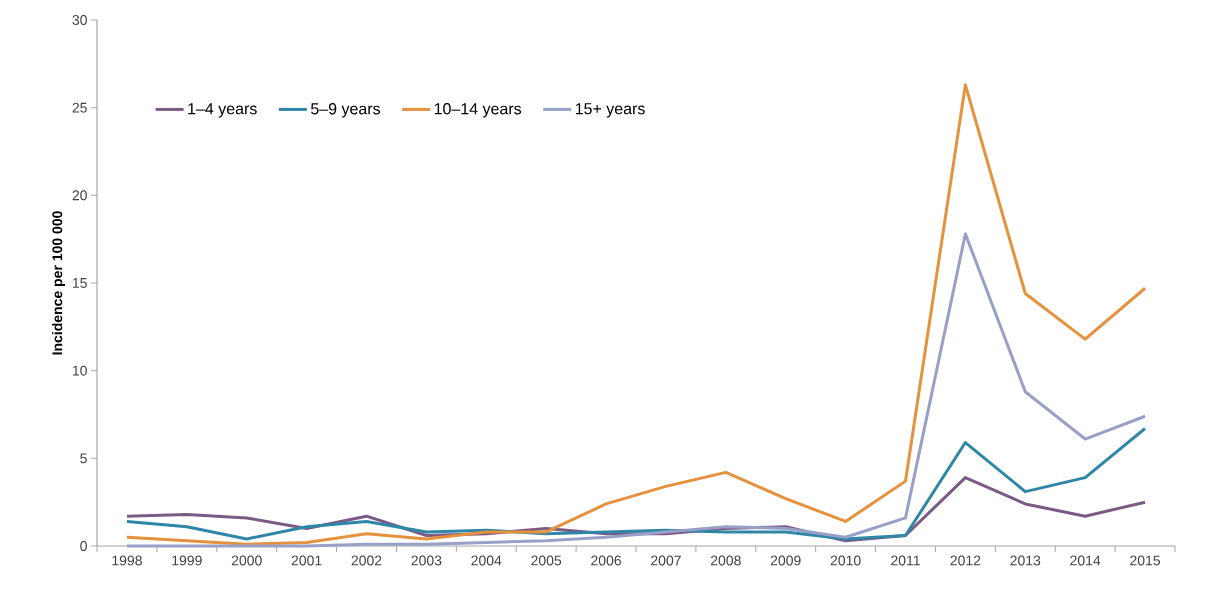  What do you see at coordinates (1145, 560) in the screenshot?
I see `x-tick-label: 2015` at bounding box center [1145, 560].